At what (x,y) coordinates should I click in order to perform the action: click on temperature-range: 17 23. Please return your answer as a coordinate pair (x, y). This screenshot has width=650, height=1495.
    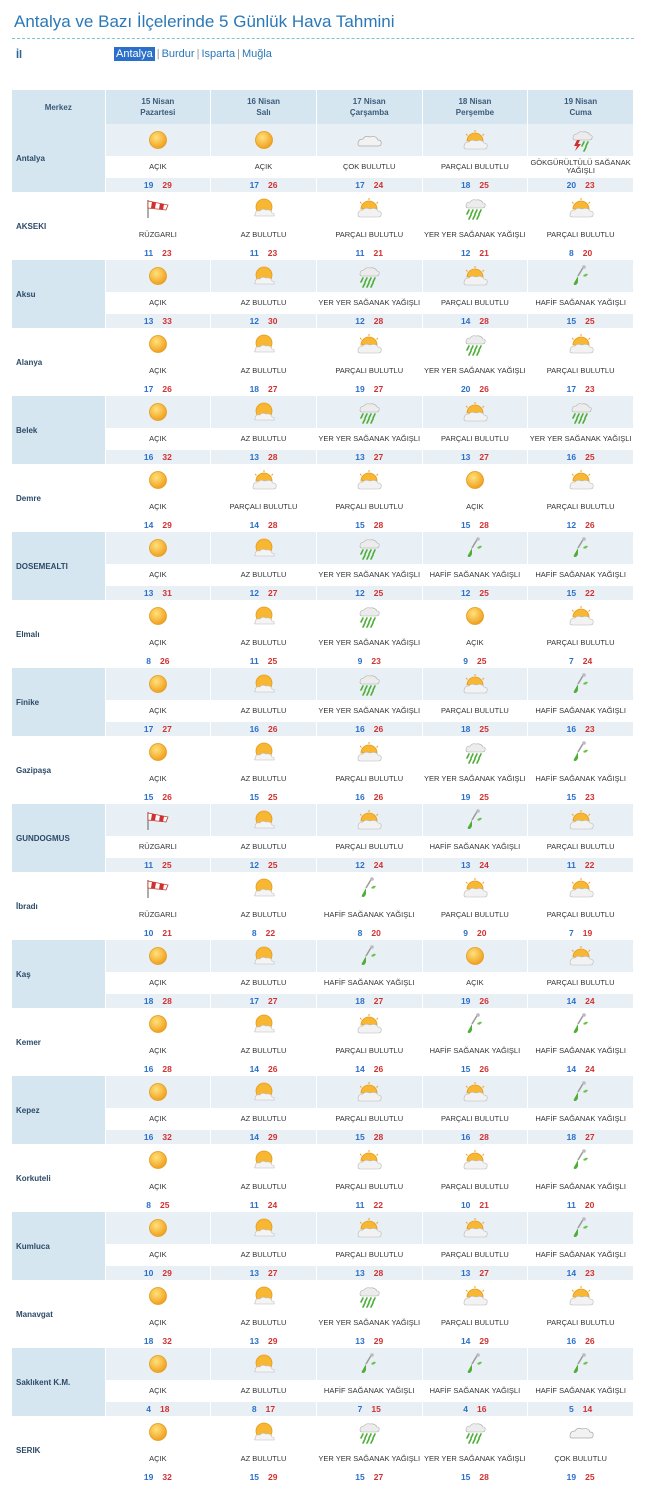
    Looking at the image, I should click on (580, 389).